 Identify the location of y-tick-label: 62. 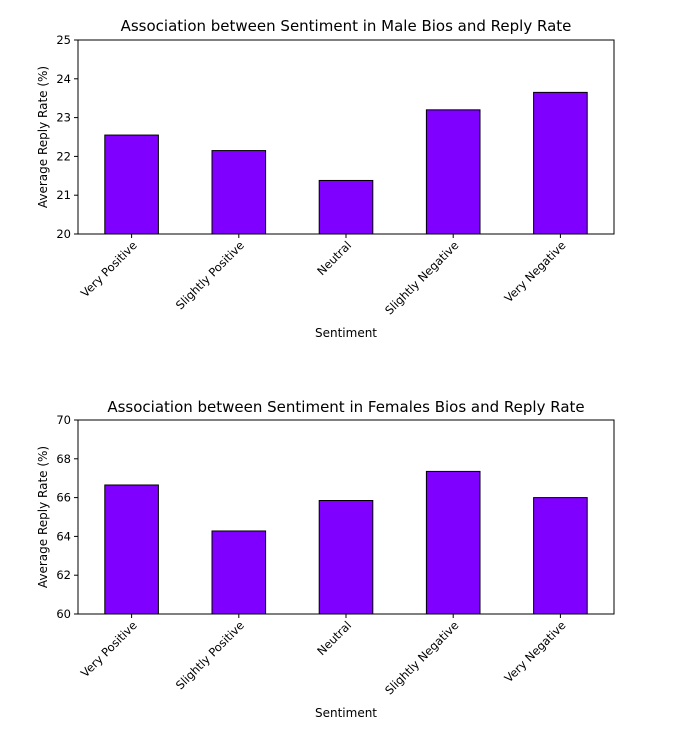
(63, 575).